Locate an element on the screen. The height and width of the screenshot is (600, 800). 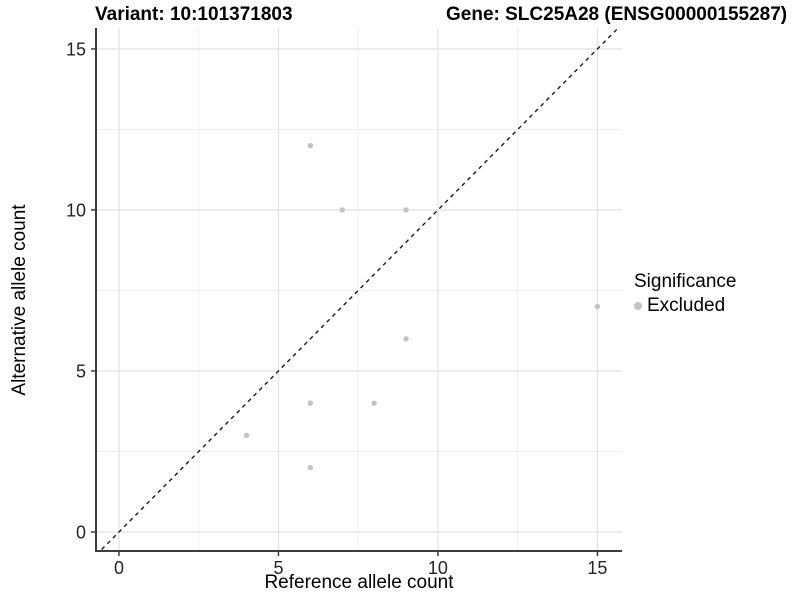
y-axis-title: Alternative allele count is located at coordinates (19, 300).